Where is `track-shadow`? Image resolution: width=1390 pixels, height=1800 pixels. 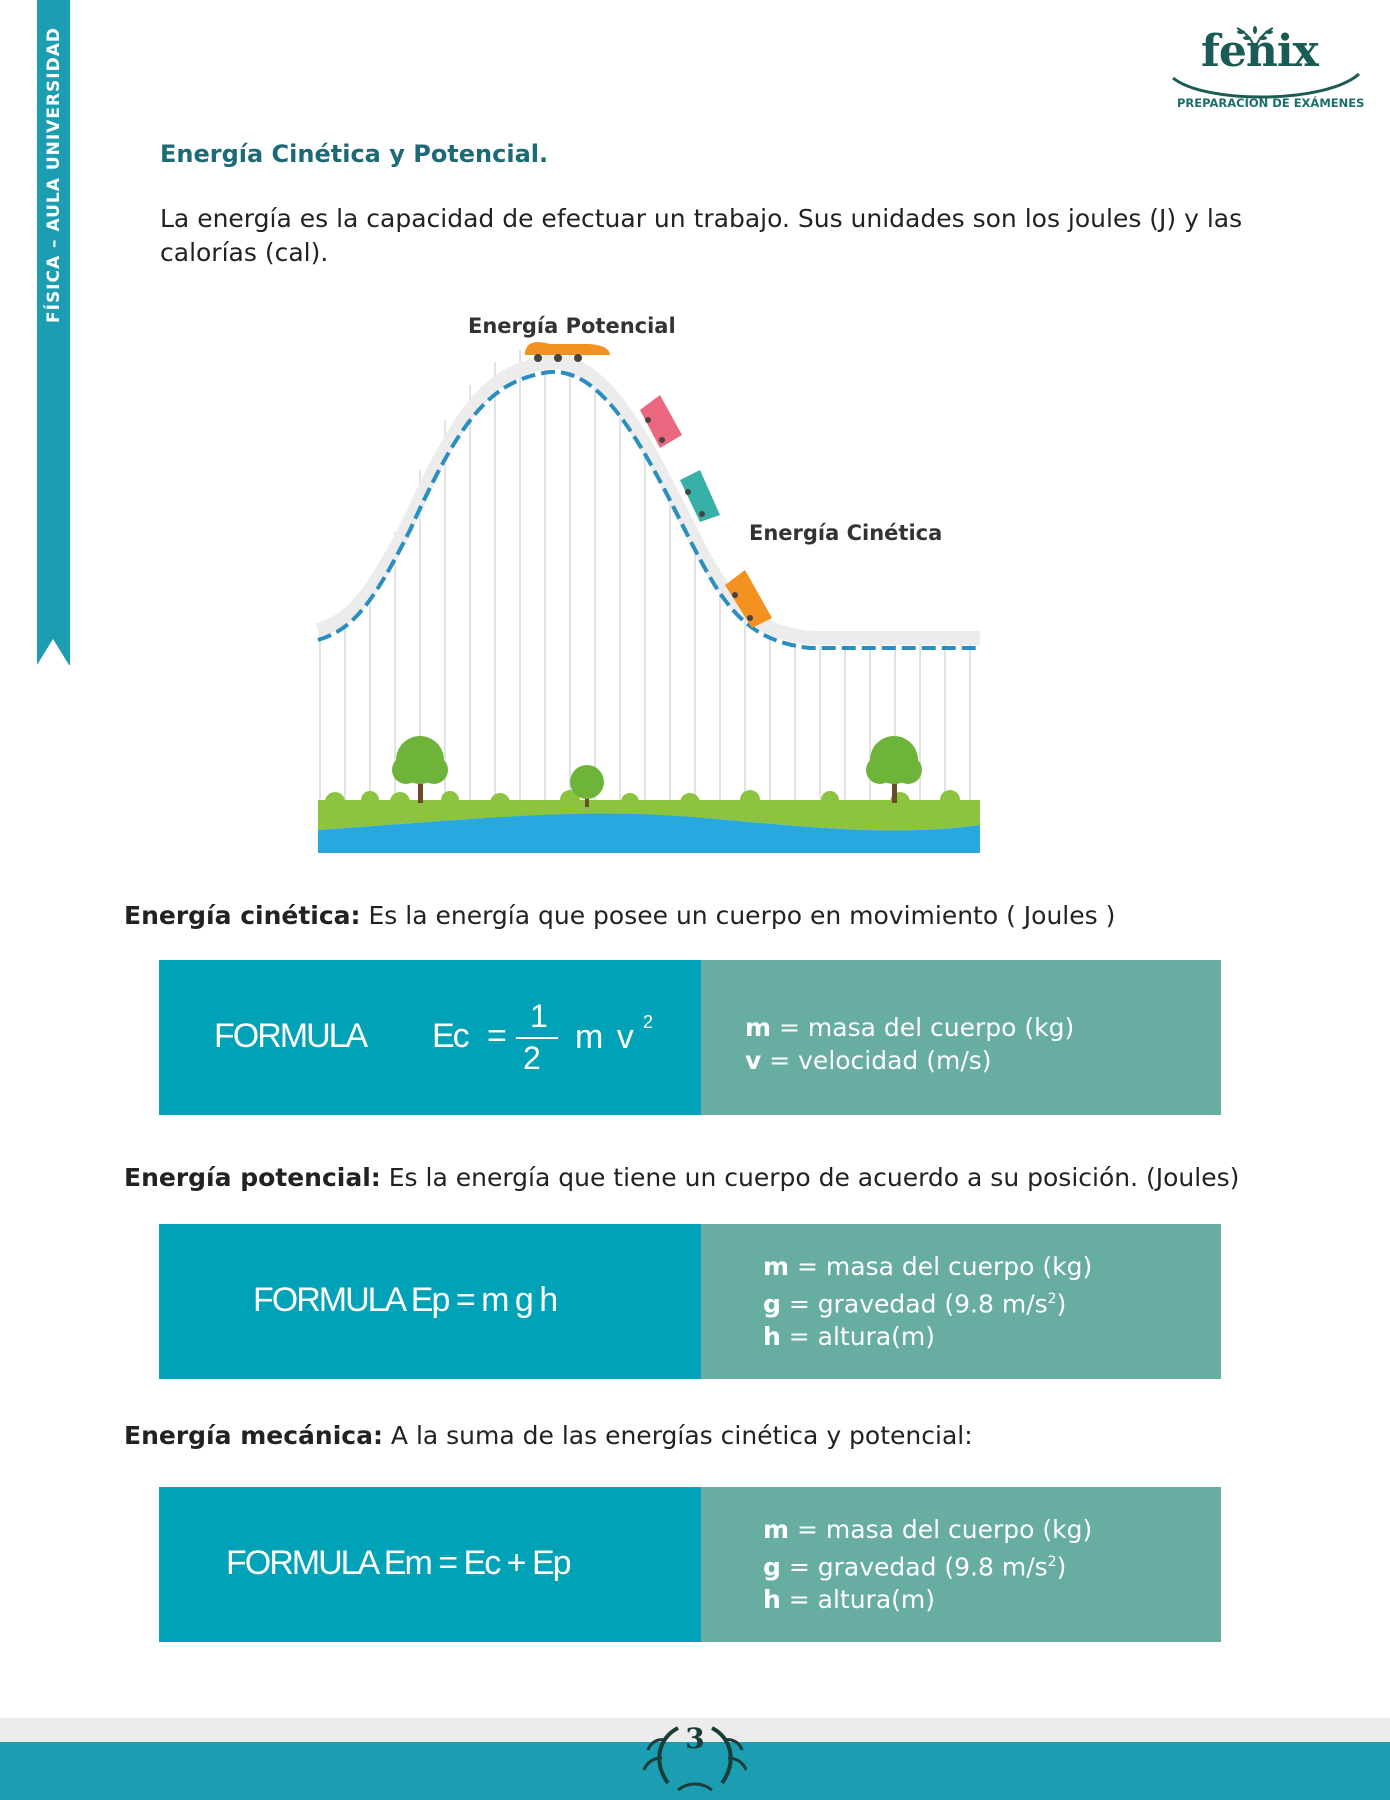
track-shadow is located at coordinates (647, 499).